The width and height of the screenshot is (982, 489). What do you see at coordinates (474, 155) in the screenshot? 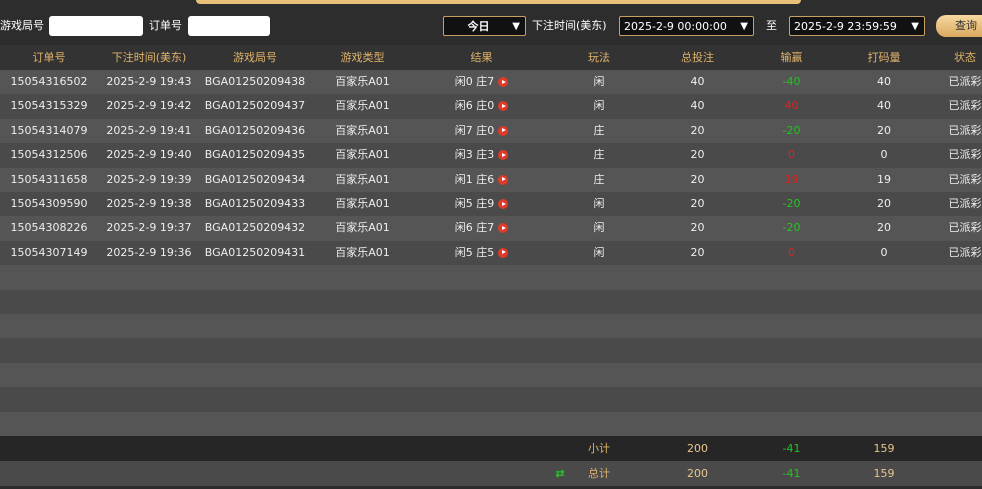
I see `result: 闲3 庄3` at bounding box center [474, 155].